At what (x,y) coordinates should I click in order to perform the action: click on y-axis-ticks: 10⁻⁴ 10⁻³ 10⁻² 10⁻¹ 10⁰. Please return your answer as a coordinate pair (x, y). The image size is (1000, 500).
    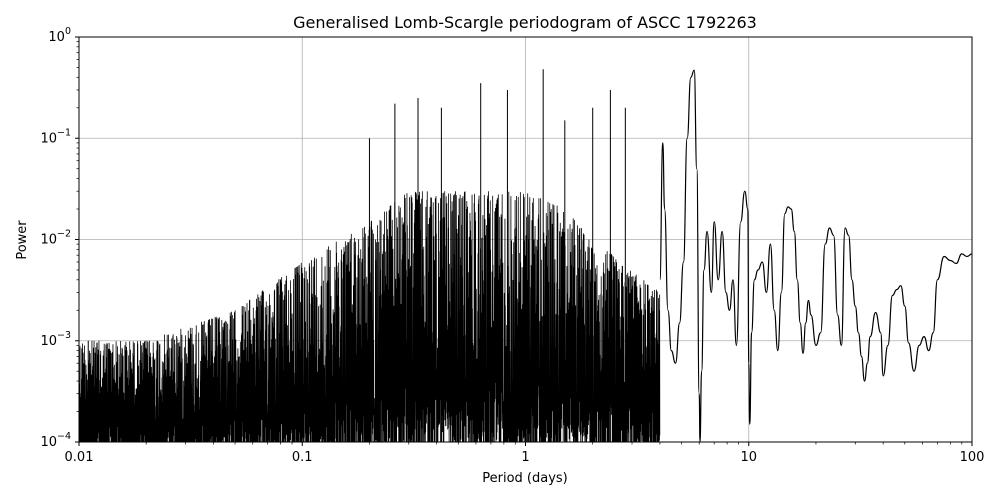
    Looking at the image, I should click on (59, 238).